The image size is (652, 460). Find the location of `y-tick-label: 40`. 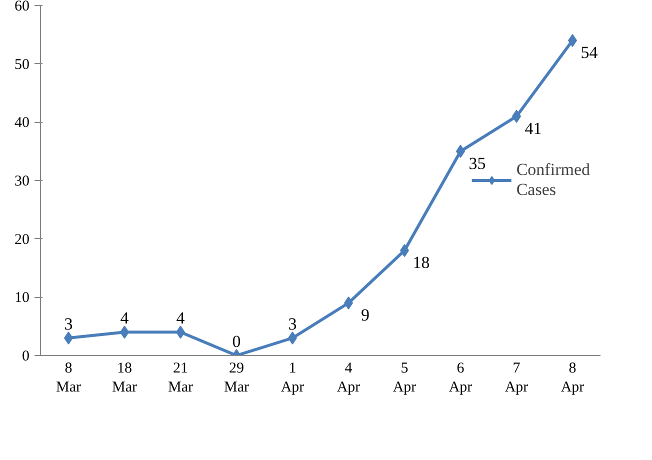

y-tick-label: 40 is located at coordinates (22, 123).